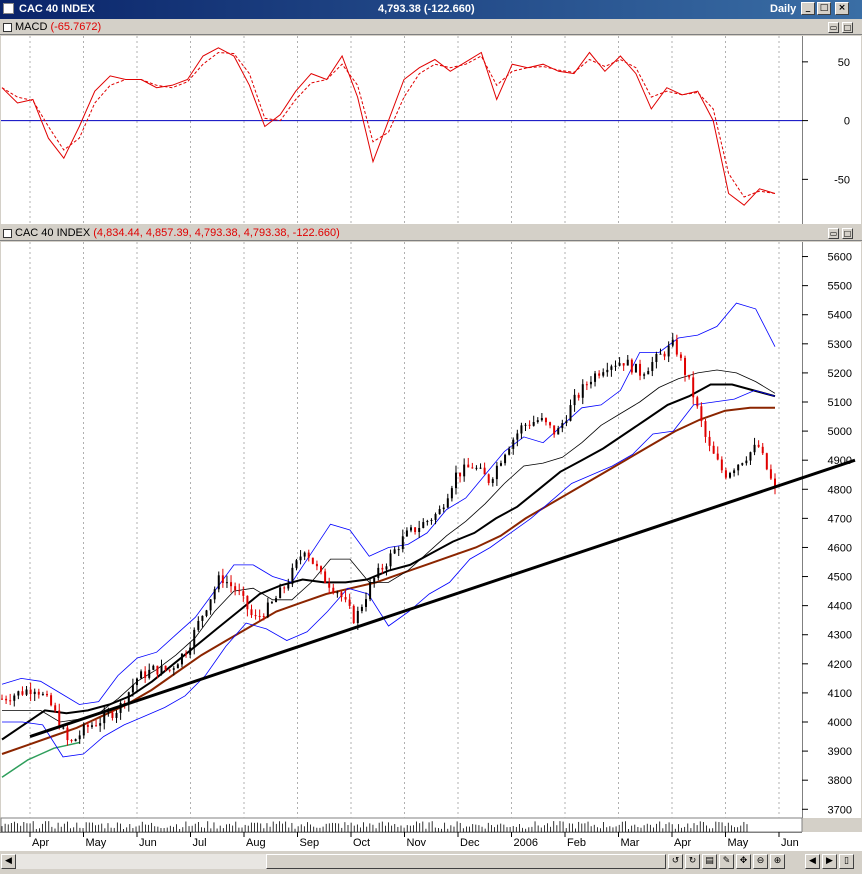 This screenshot has height=874, width=862. Describe the element at coordinates (812, 861) in the screenshot. I see `scroll-back-button: ◀` at that location.